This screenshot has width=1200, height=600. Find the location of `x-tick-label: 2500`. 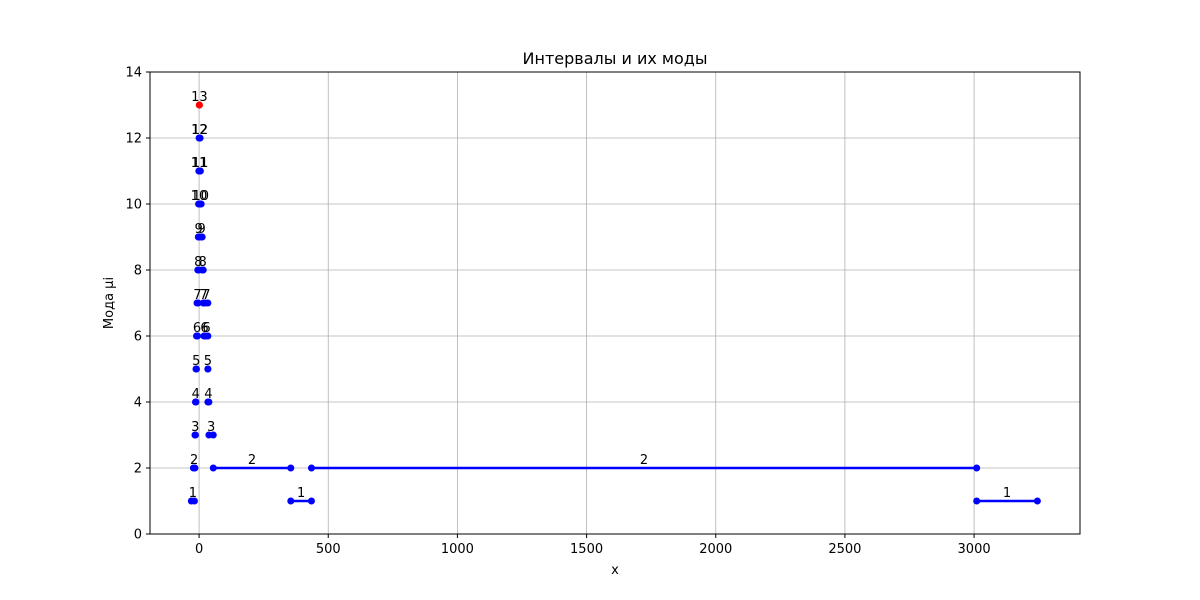

x-tick-label: 2500 is located at coordinates (844, 549).